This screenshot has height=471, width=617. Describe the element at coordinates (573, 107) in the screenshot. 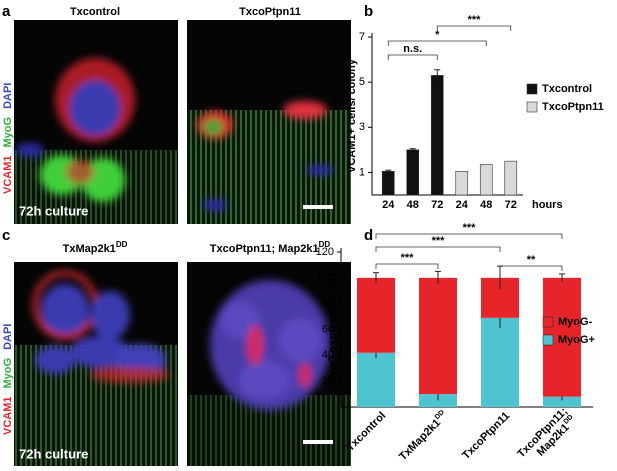

I see `legend-label: TxcoPtpn11` at that location.